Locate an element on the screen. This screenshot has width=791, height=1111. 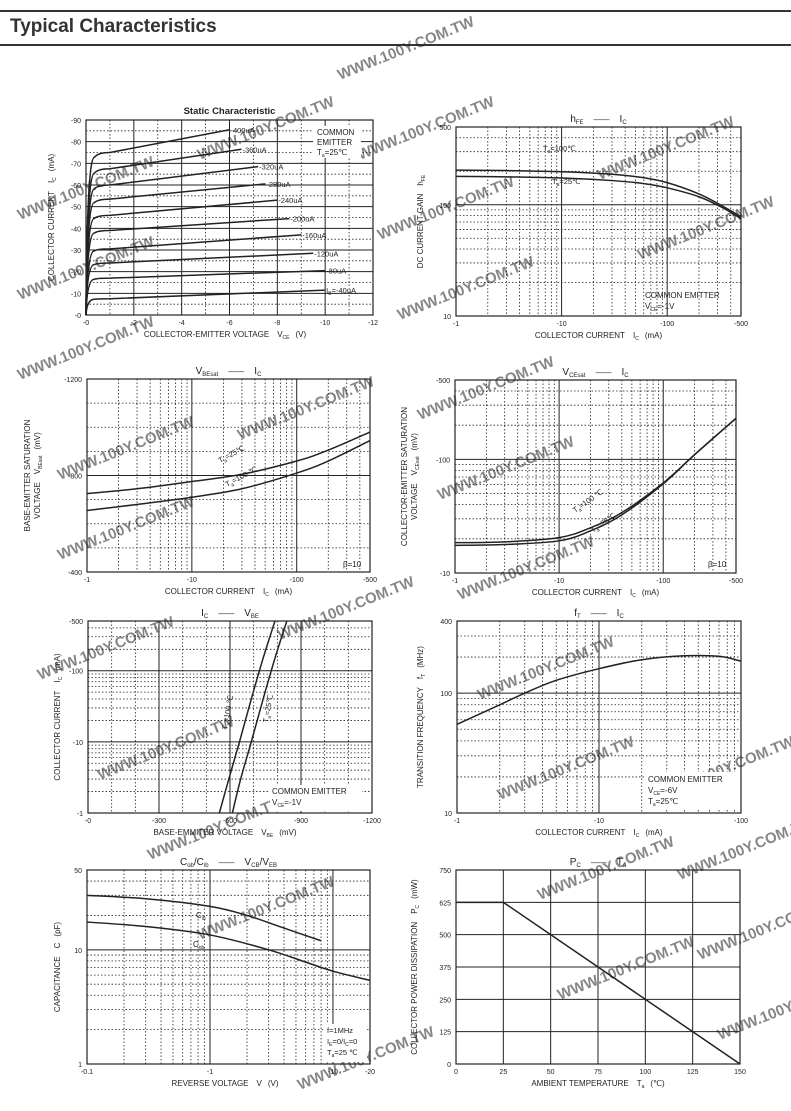
y-tick-label: -100 is located at coordinates (443, 460).